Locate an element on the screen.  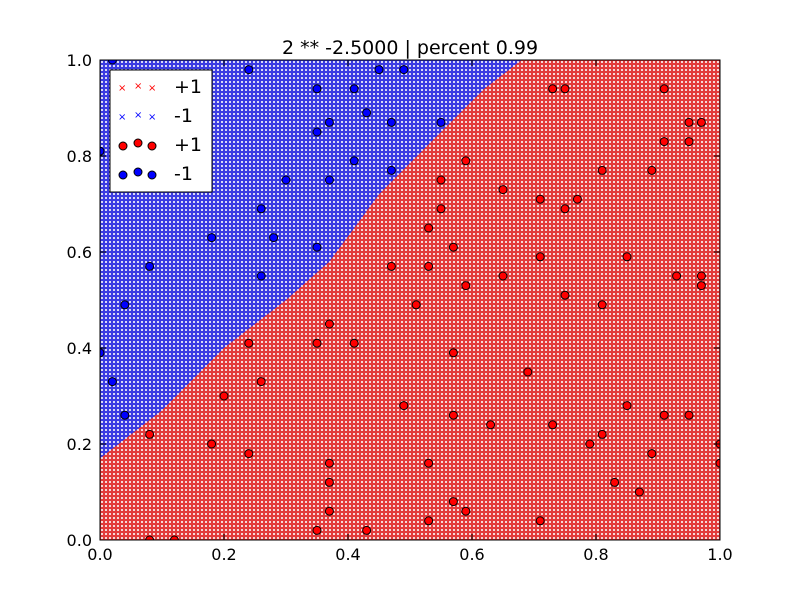
legend: × × × +1 × × × -1 +1 -1 is located at coordinates (161, 131).